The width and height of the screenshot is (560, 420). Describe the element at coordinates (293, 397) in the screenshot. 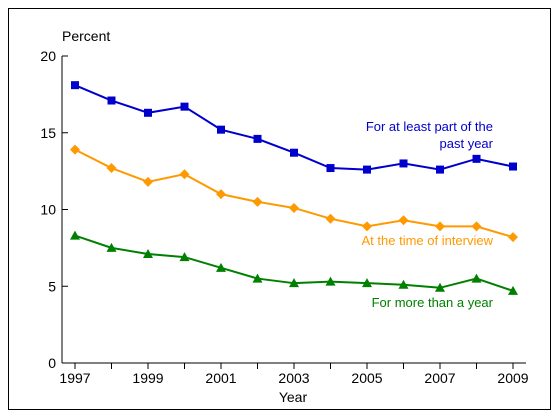

I see `x-axis-title: Year` at that location.